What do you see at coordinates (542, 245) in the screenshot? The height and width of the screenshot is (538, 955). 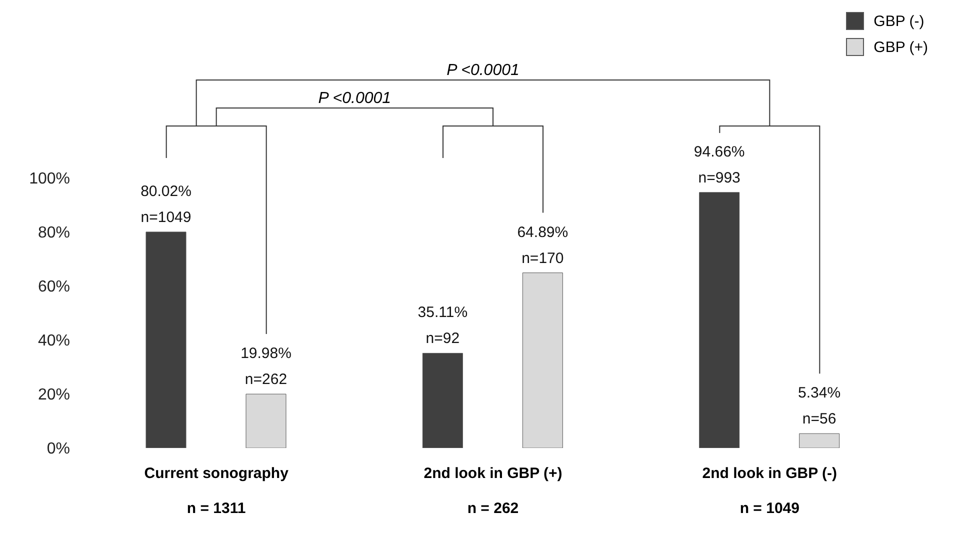 I see `data-label: 64.89% n=170` at bounding box center [542, 245].